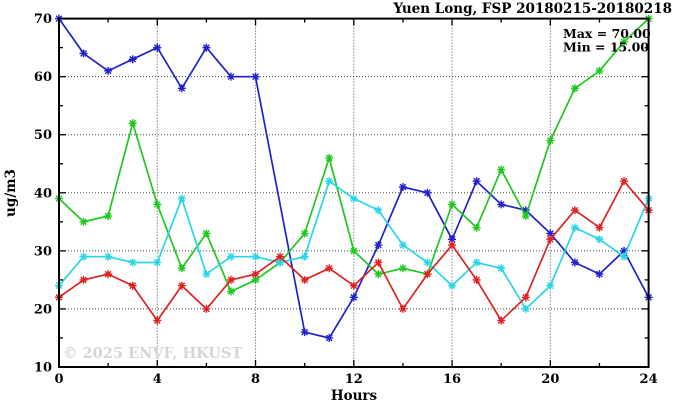 This screenshot has height=409, width=674. What do you see at coordinates (607, 33) in the screenshot?
I see `max-annotation: Max = 70.00` at bounding box center [607, 33].